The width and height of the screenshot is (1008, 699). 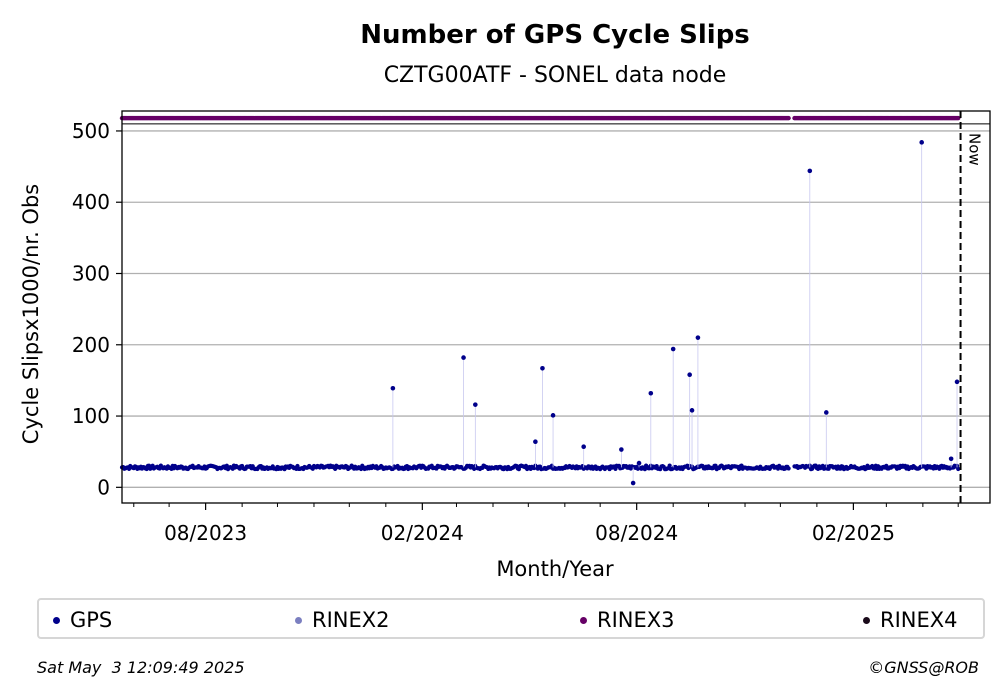 What do you see at coordinates (91, 202) in the screenshot?
I see `y-tick-label: 400` at bounding box center [91, 202].